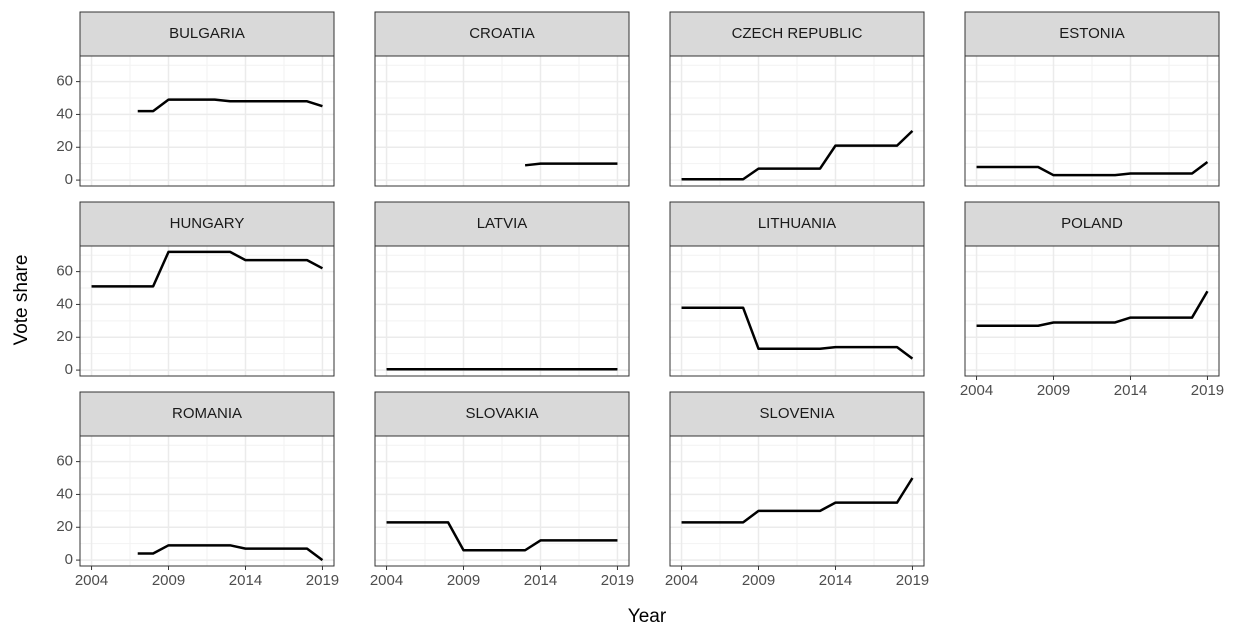  I want to click on x-axis-title: Year, so click(647, 616).